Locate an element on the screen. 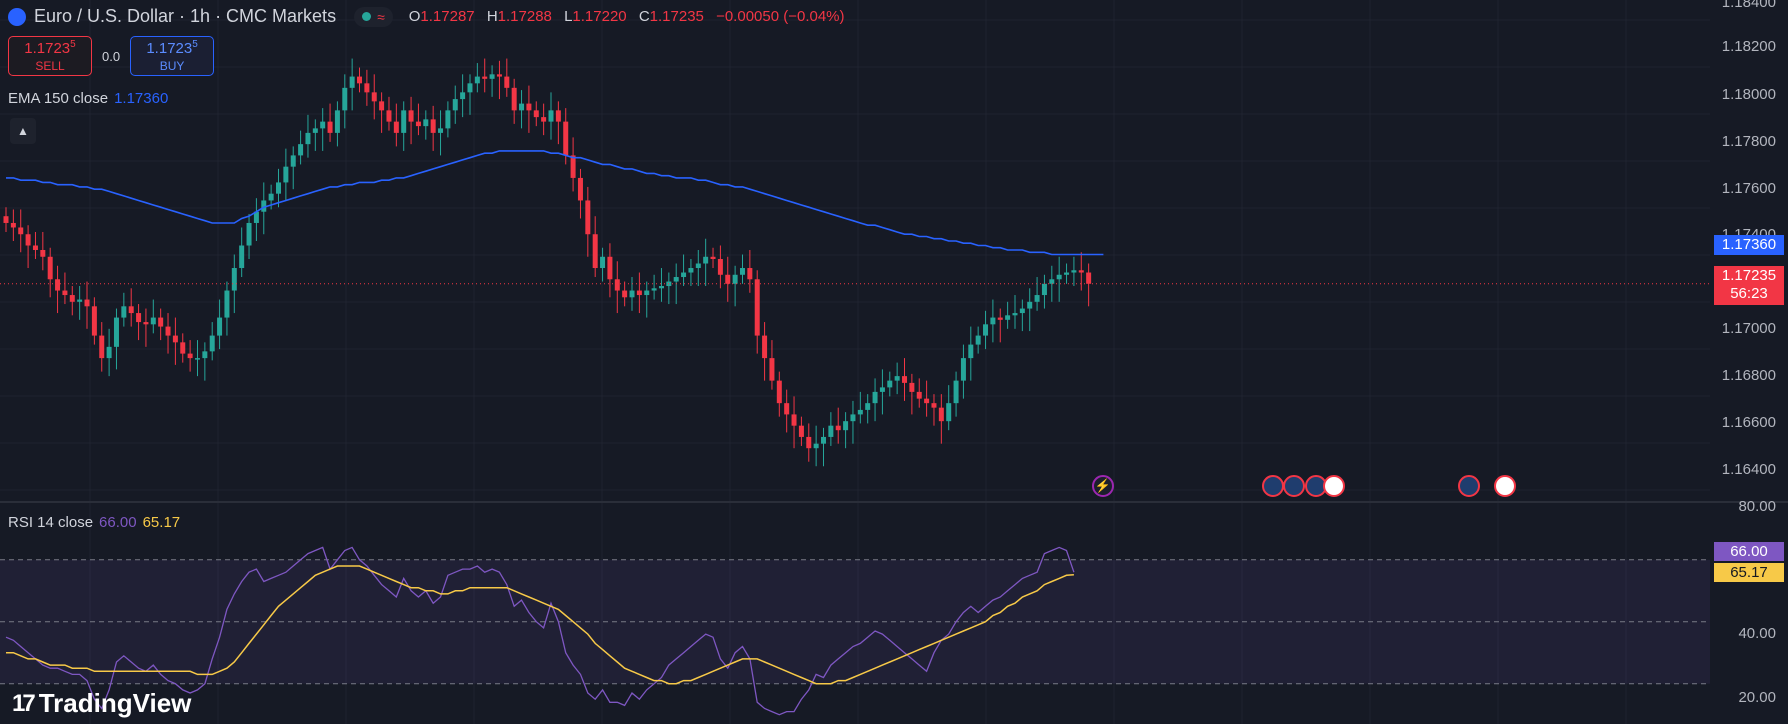 The image size is (1788, 724). rsi-axis-label: 40.00 is located at coordinates (1757, 633).